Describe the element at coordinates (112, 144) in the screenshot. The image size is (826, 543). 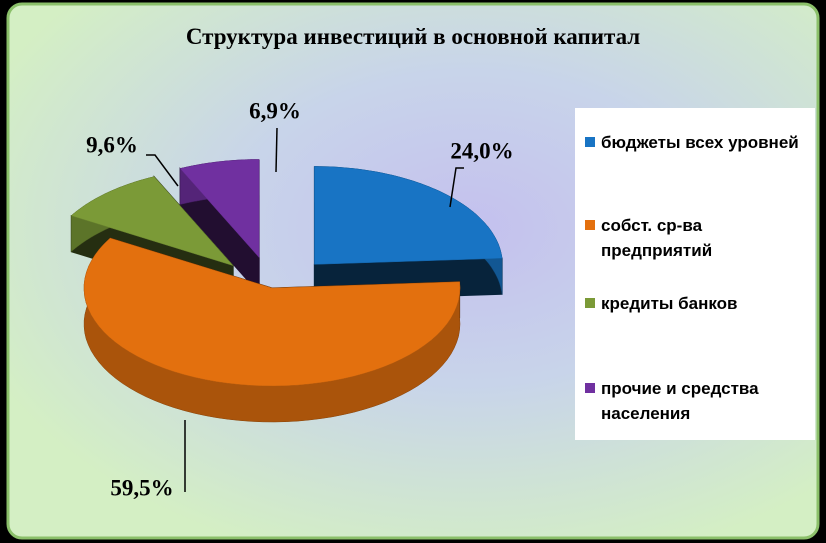
I see `data-label: 9,6%` at that location.